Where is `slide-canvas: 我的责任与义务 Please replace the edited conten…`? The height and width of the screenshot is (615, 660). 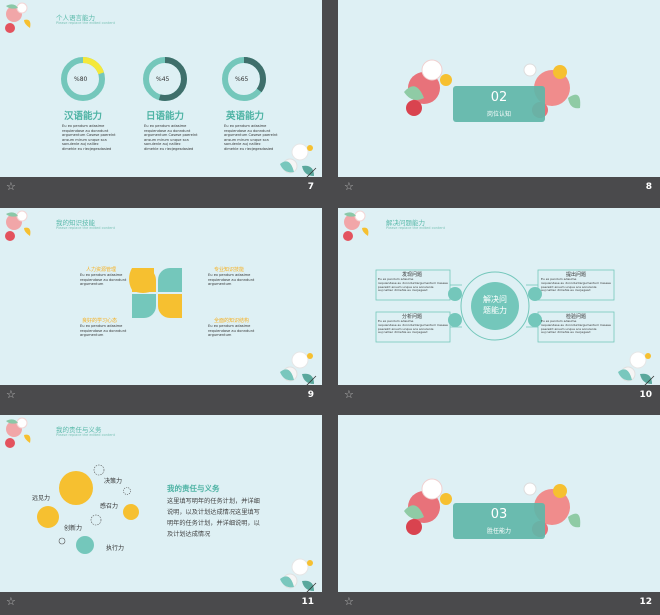 slide-canvas: 我的责任与义务 Please replace the edited conten… is located at coordinates (161, 503).